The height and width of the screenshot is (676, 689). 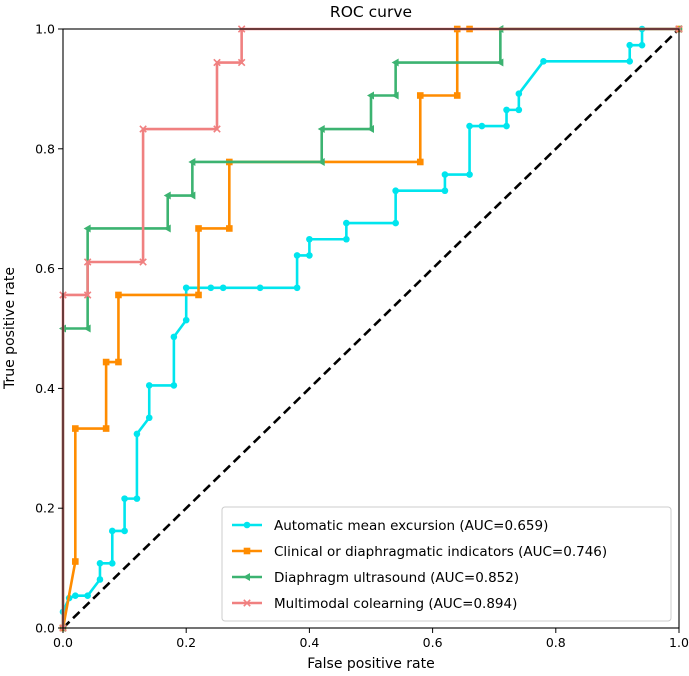 What do you see at coordinates (186, 642) in the screenshot?
I see `x-tick-label-1: 0.2` at bounding box center [186, 642].